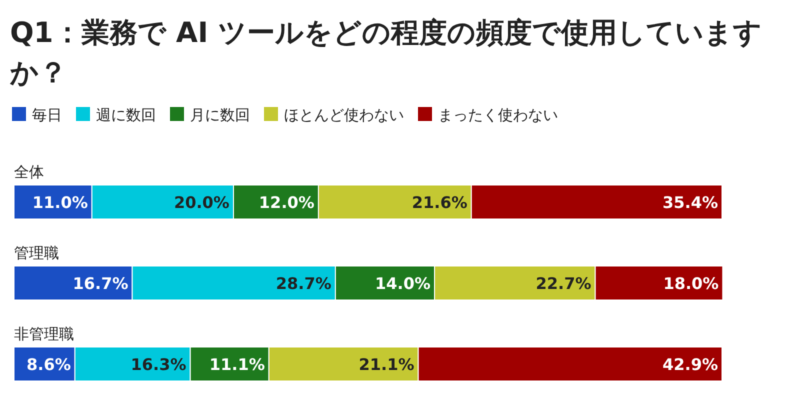 The image size is (800, 399). Describe the element at coordinates (29, 172) in the screenshot. I see `y-tick-label: 全体` at that location.